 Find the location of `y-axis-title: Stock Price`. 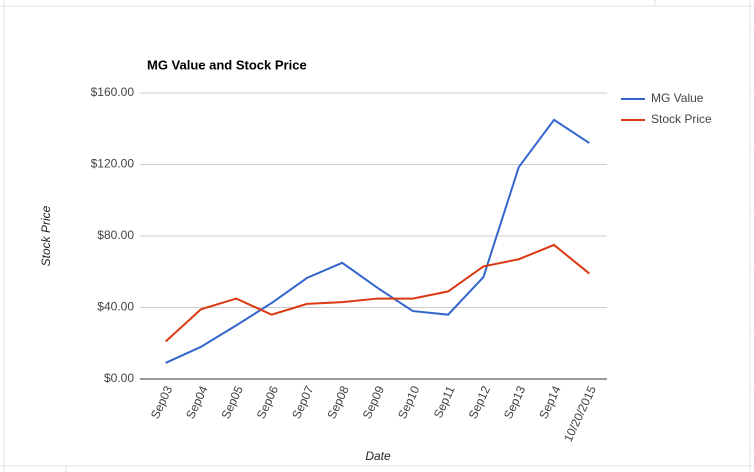

y-axis-title: Stock Price is located at coordinates (46, 235).